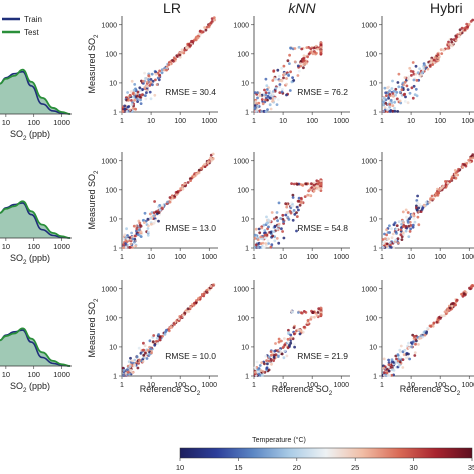 This screenshot has height=474, width=474. I want to click on rmse-label: RMSE = 54.8, so click(322, 228).